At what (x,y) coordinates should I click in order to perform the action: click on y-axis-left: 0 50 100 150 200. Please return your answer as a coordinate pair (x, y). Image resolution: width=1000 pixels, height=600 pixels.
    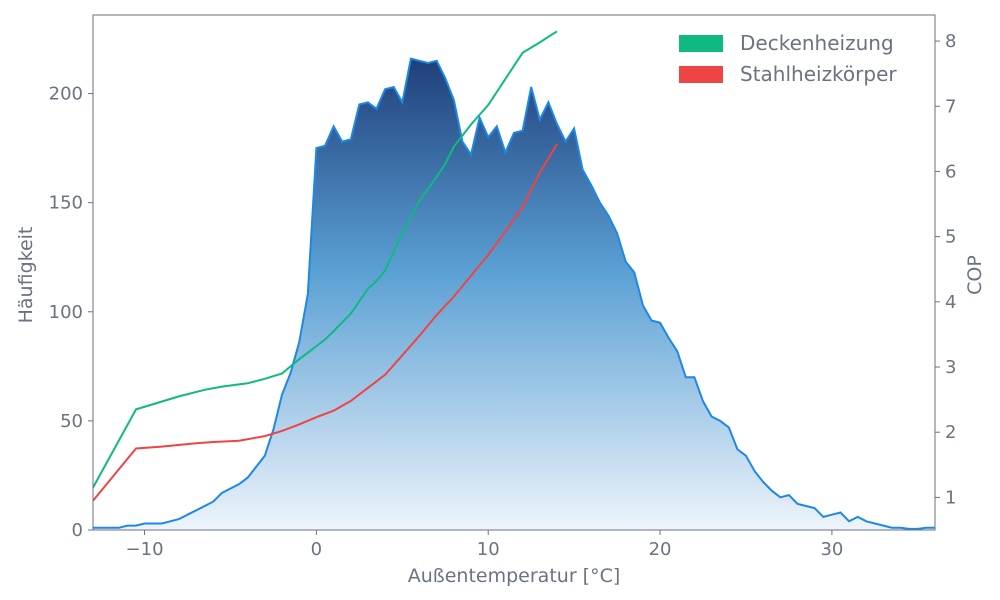
    Looking at the image, I should click on (71, 312).